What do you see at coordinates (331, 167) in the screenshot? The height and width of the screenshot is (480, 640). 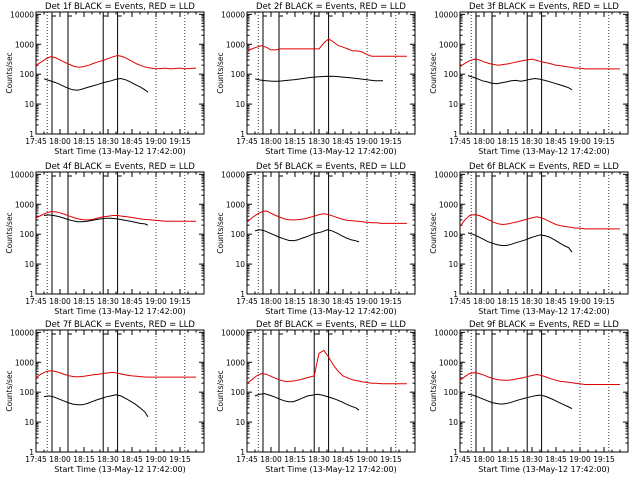 I see `panel-title: Det 5f BLACK = Events, RED = LLD` at bounding box center [331, 167].